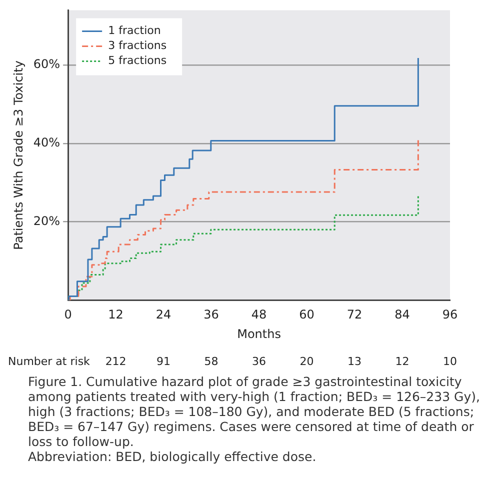 This screenshot has width=500, height=477. What do you see at coordinates (355, 361) in the screenshot?
I see `text: 13` at bounding box center [355, 361].